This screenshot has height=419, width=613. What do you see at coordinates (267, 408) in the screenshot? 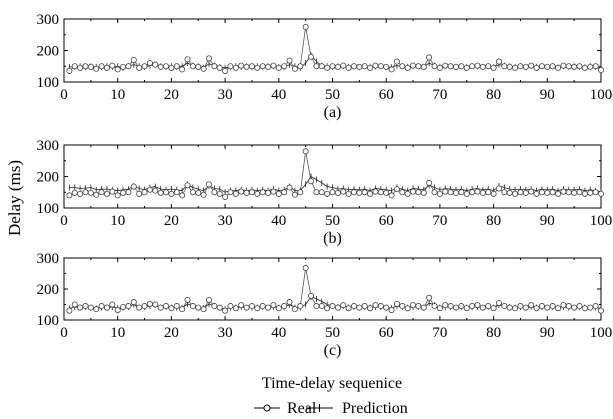
I see `legend-marker-circle` at bounding box center [267, 408].